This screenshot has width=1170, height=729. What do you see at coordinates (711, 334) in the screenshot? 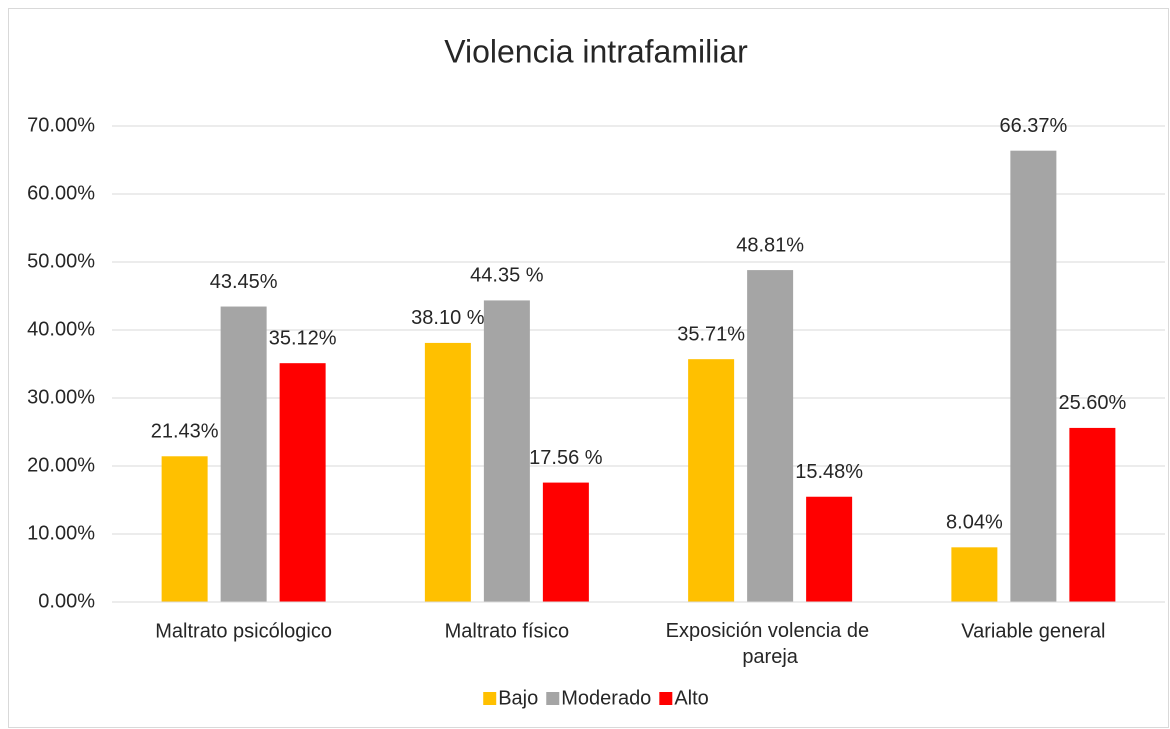
I see `data-label: 35.71%` at bounding box center [711, 334].